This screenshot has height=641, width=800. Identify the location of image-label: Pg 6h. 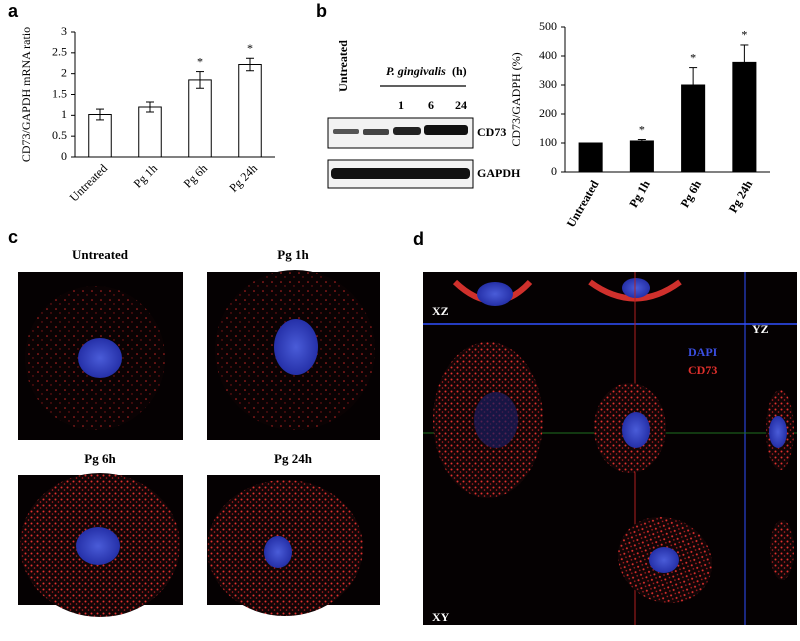
(100, 458).